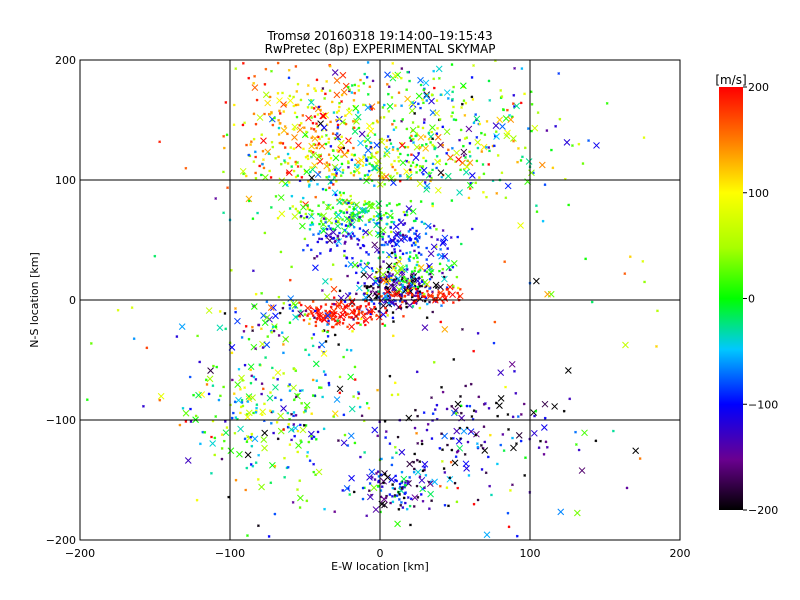 This screenshot has height=600, width=800. What do you see at coordinates (61, 420) in the screenshot?
I see `y-tick-label: −100` at bounding box center [61, 420].